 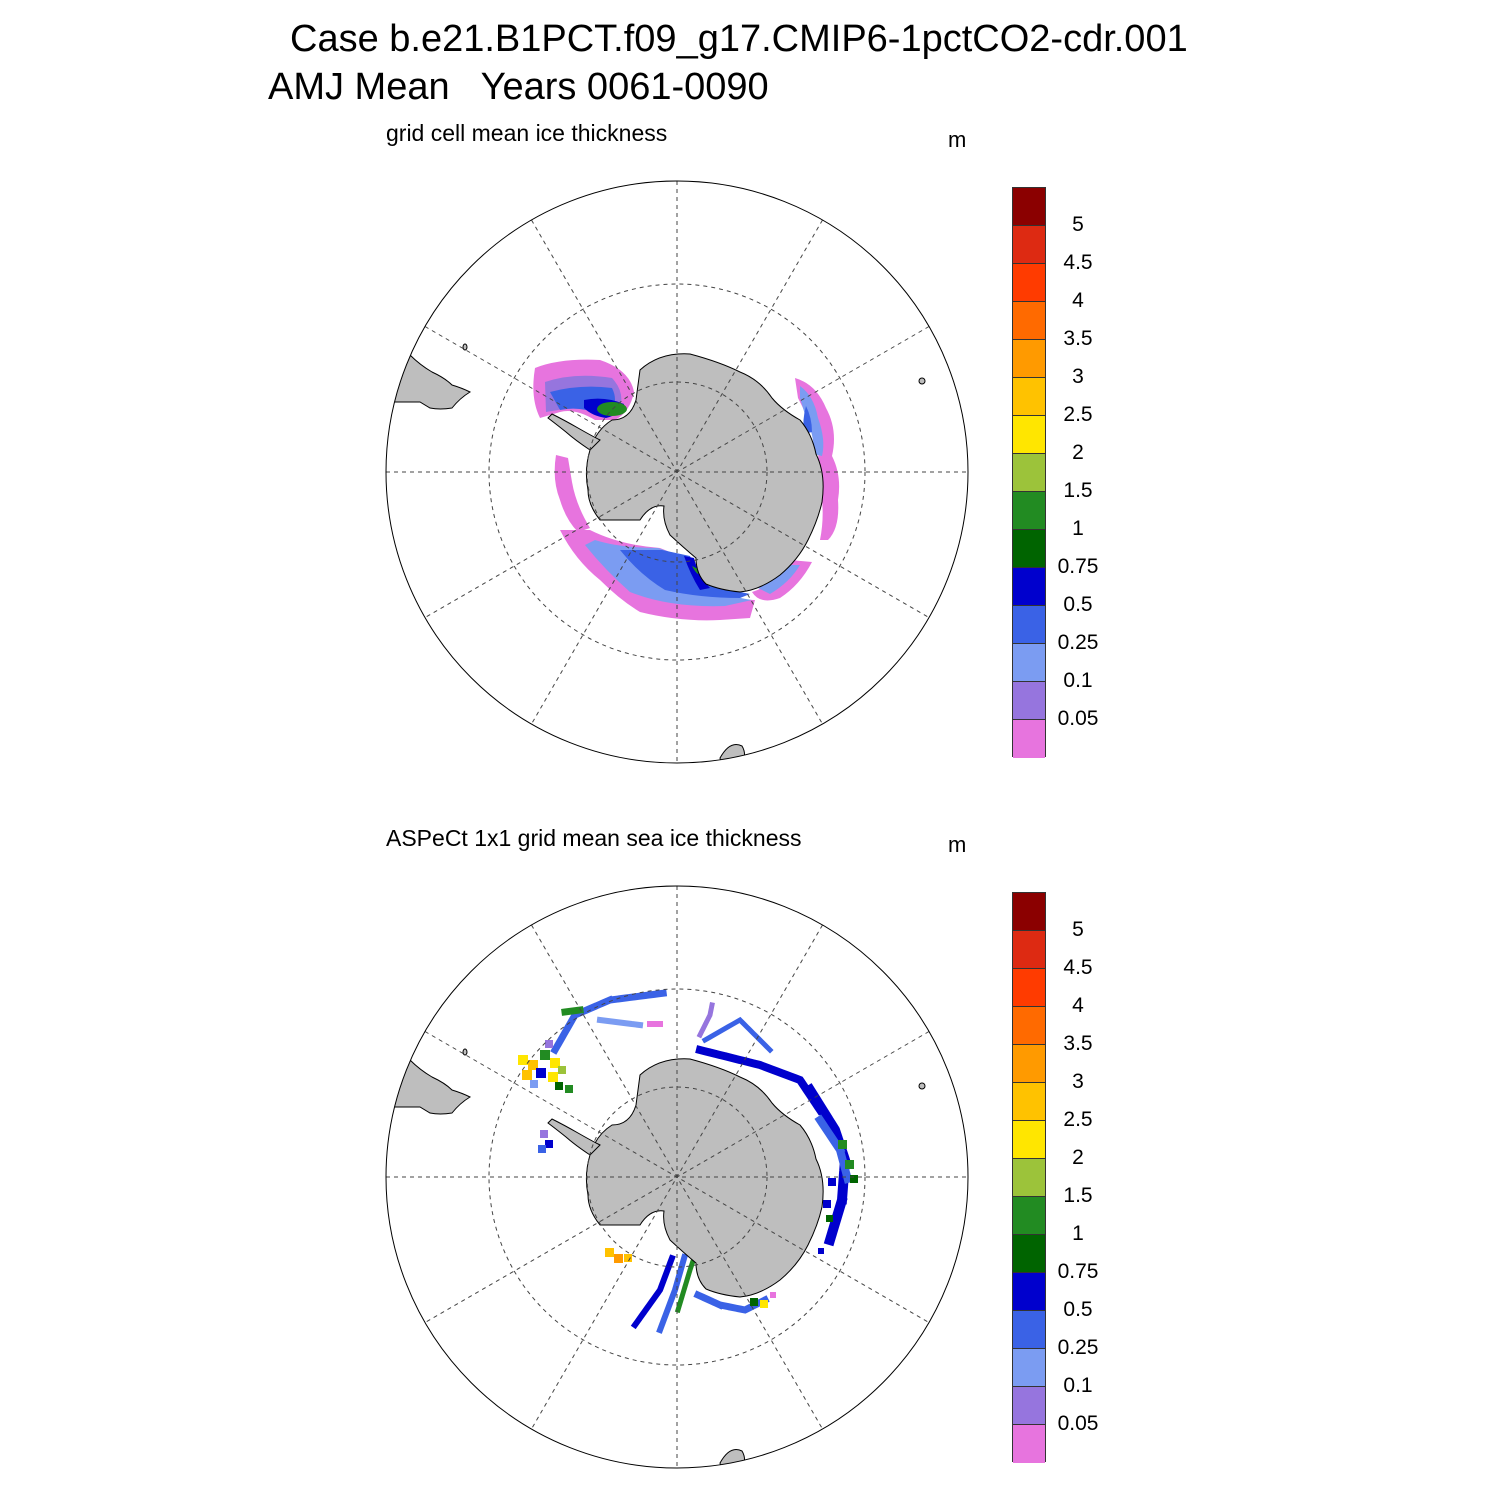 What do you see at coordinates (1078, 929) in the screenshot?
I see `colorbar-tick-label: 5` at bounding box center [1078, 929].